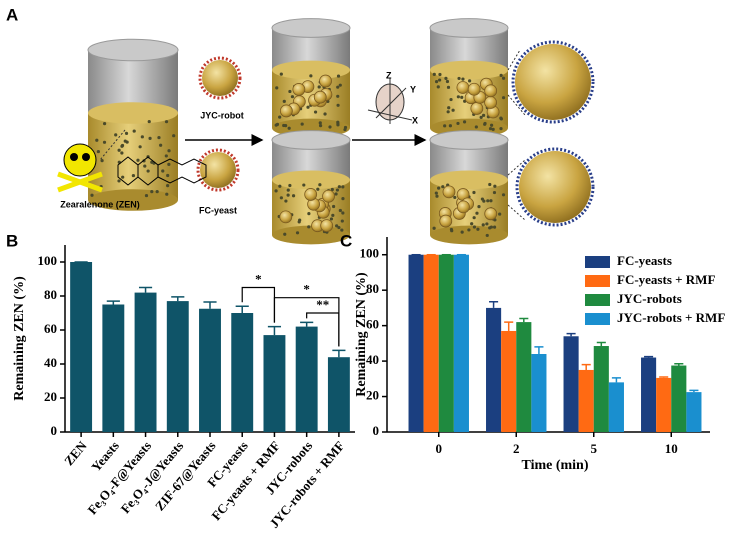  I want to click on significance-bracket, so click(323, 329).